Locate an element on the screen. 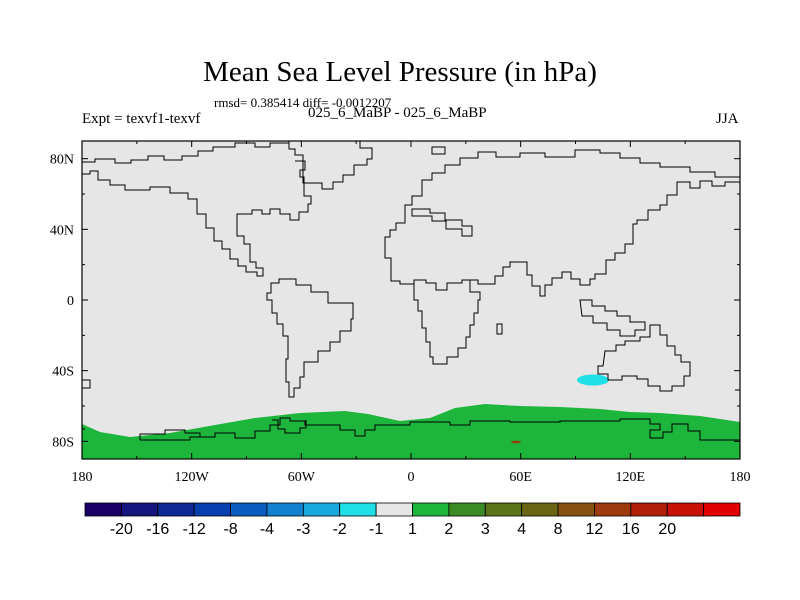  lon-tick-label: 120E is located at coordinates (631, 477).